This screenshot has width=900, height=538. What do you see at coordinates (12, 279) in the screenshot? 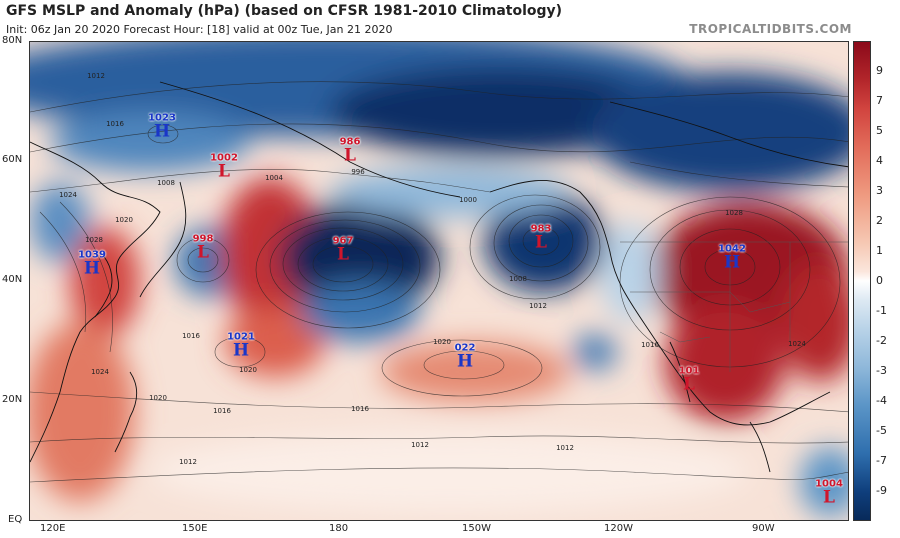
I see `lat-label: 40N` at bounding box center [12, 279].